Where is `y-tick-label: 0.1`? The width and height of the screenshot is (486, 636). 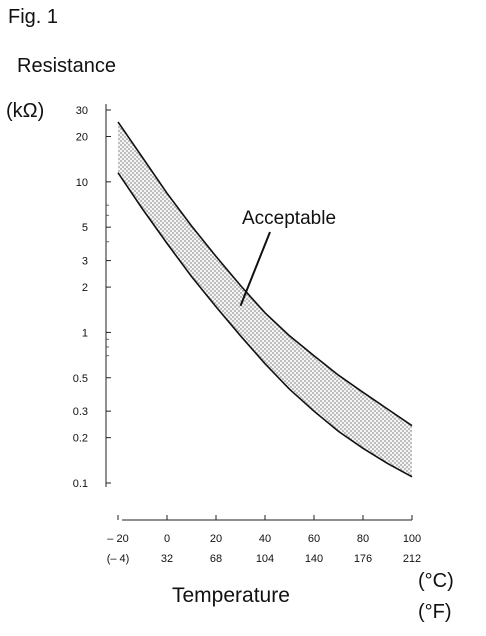 y-tick-label: 0.1 is located at coordinates (80, 484).